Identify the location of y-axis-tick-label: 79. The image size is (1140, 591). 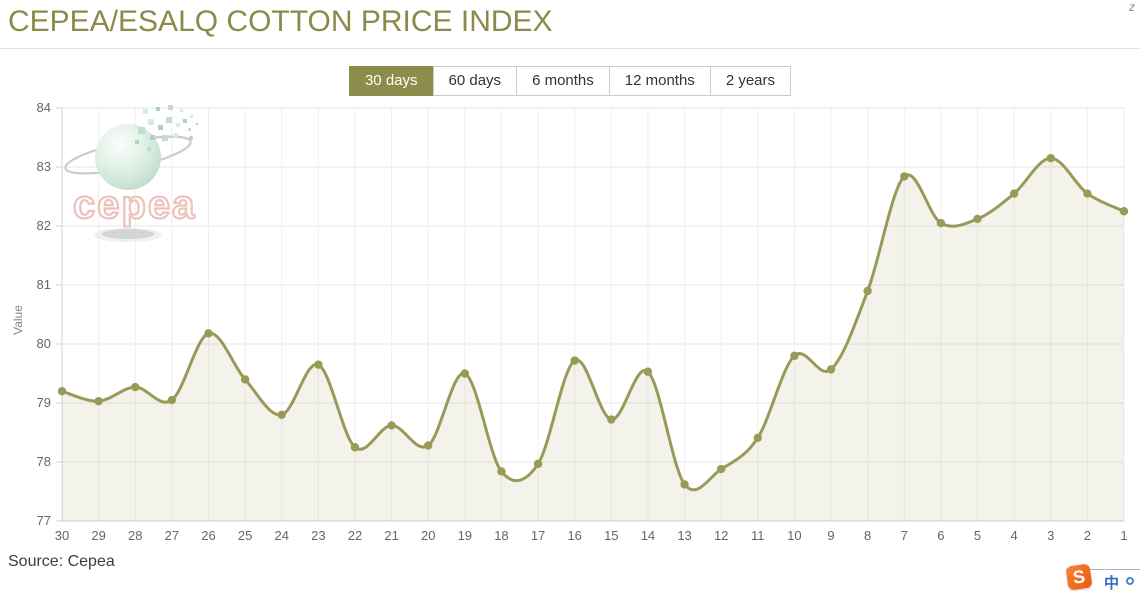
(44, 402).